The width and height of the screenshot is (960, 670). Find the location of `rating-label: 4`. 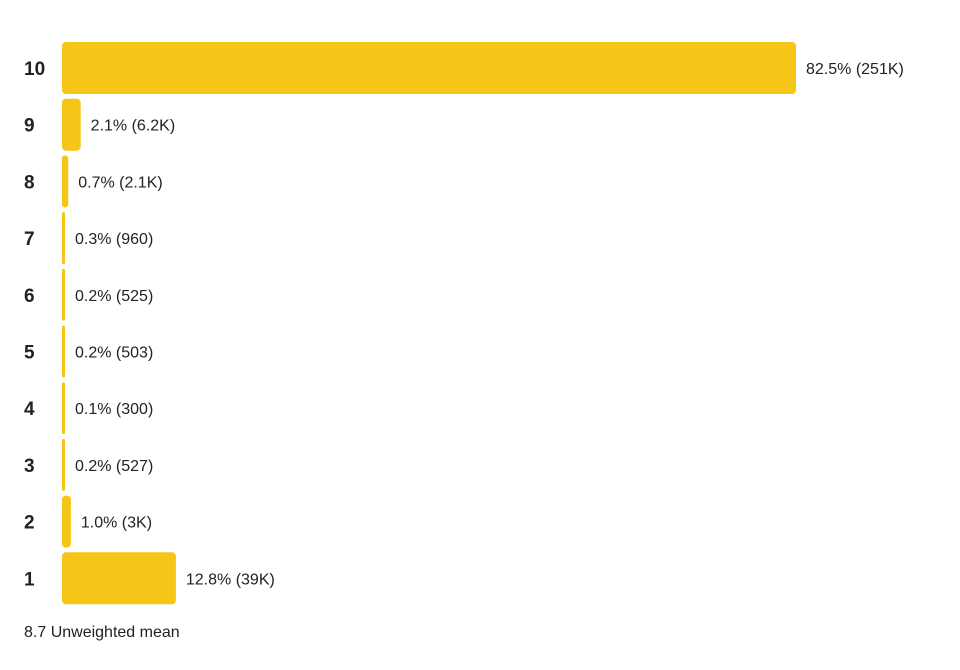

rating-label: 4 is located at coordinates (29, 409).